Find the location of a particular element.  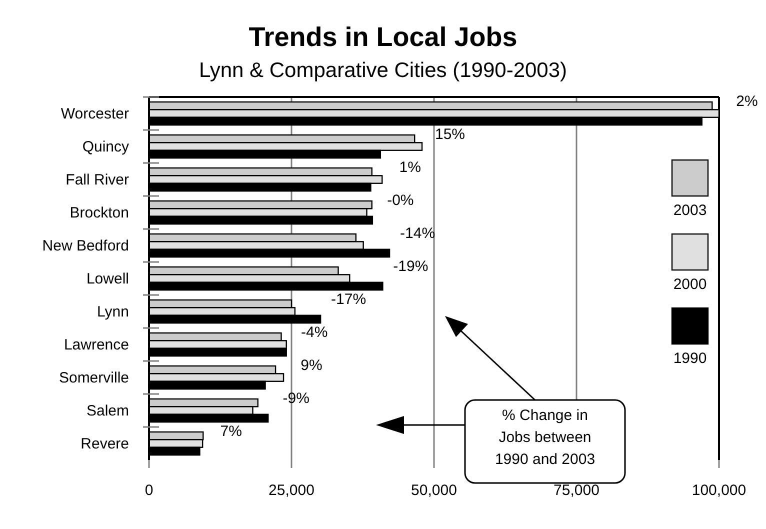

annotation: -19% is located at coordinates (410, 266).